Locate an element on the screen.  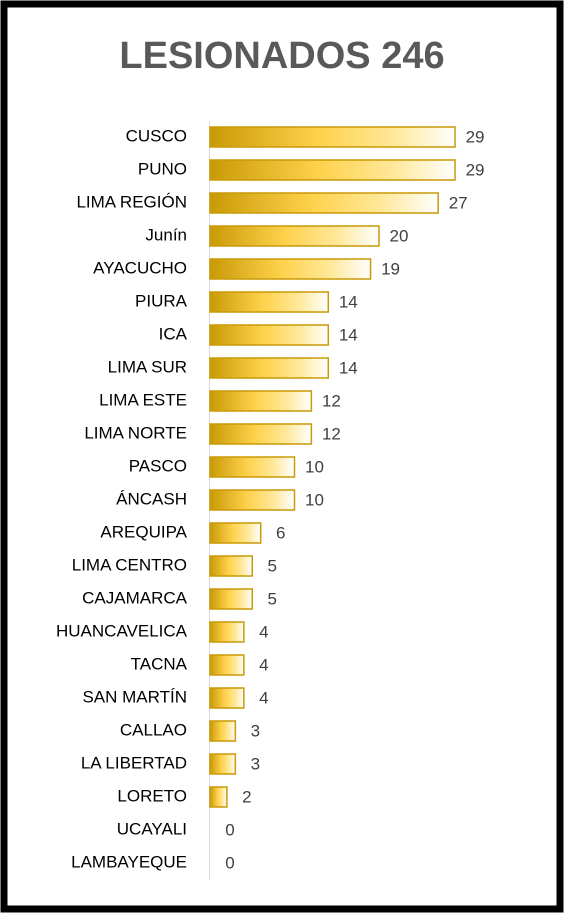
category-label: PASCO is located at coordinates (158, 465).